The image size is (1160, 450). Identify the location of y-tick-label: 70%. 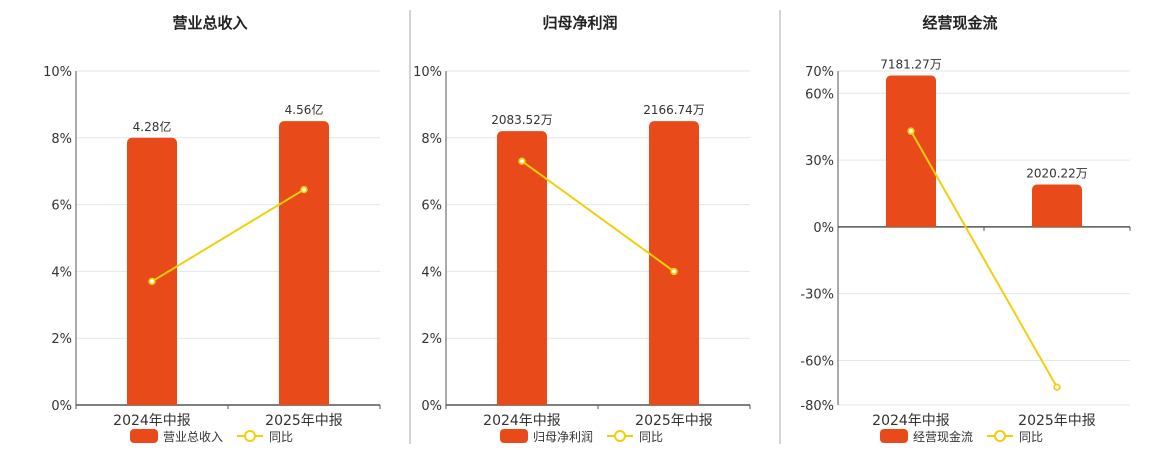
(819, 72).